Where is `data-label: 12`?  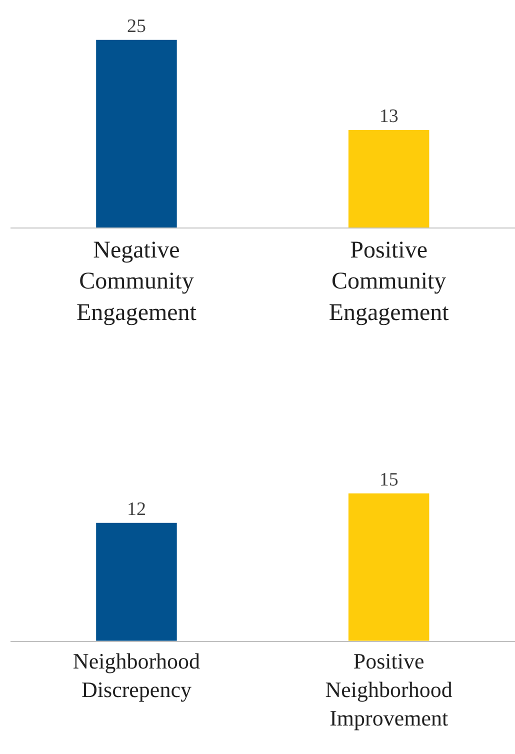 data-label: 12 is located at coordinates (136, 509).